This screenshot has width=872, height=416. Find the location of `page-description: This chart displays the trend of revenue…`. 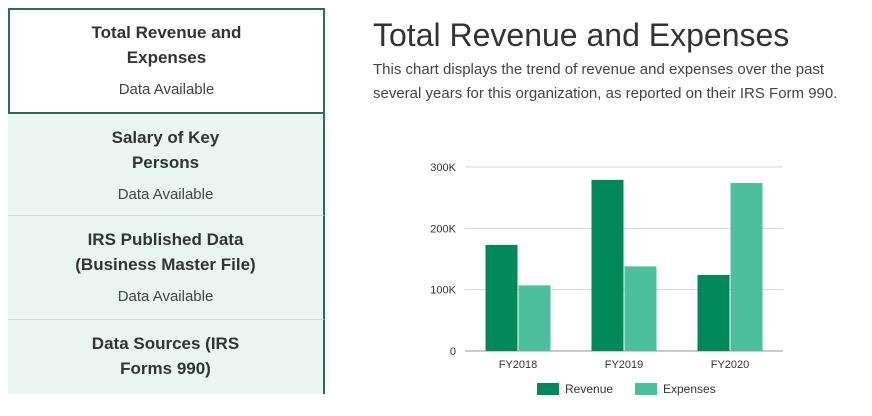

page-description: This chart displays the trend of revenue… is located at coordinates (605, 81).